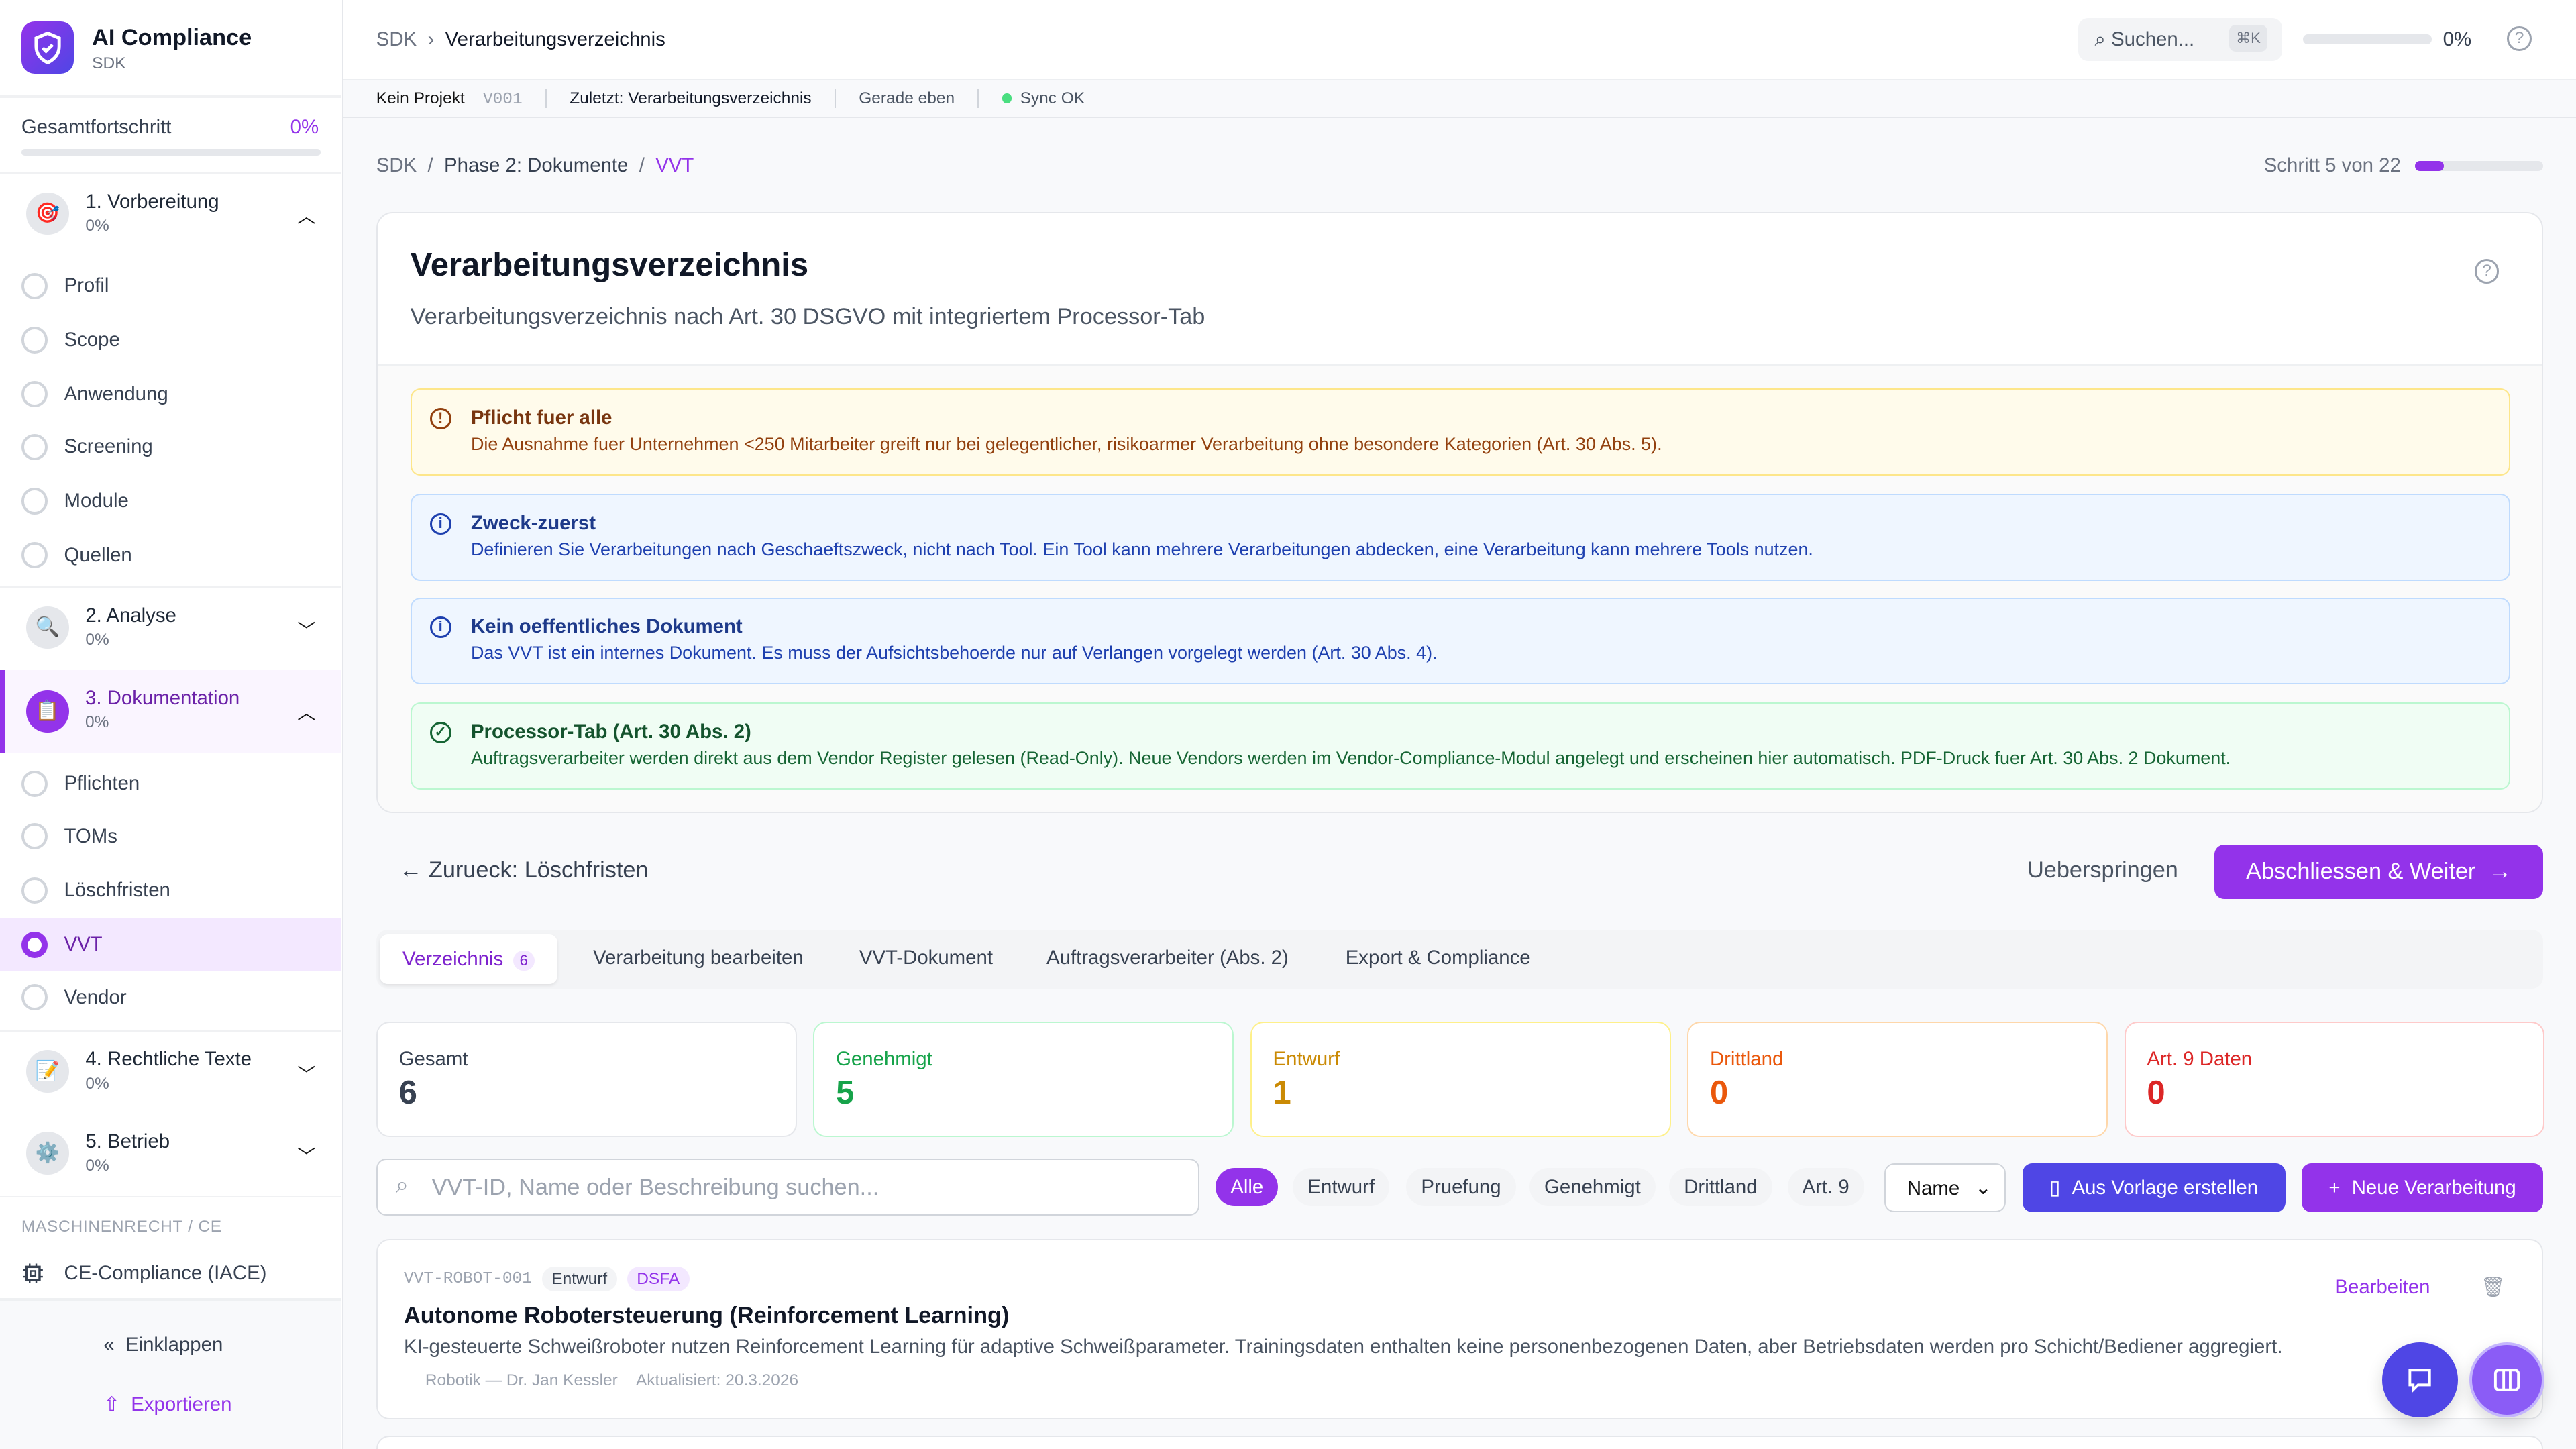  I want to click on tab-verzeichnis: Verzeichnis 6, so click(468, 959).